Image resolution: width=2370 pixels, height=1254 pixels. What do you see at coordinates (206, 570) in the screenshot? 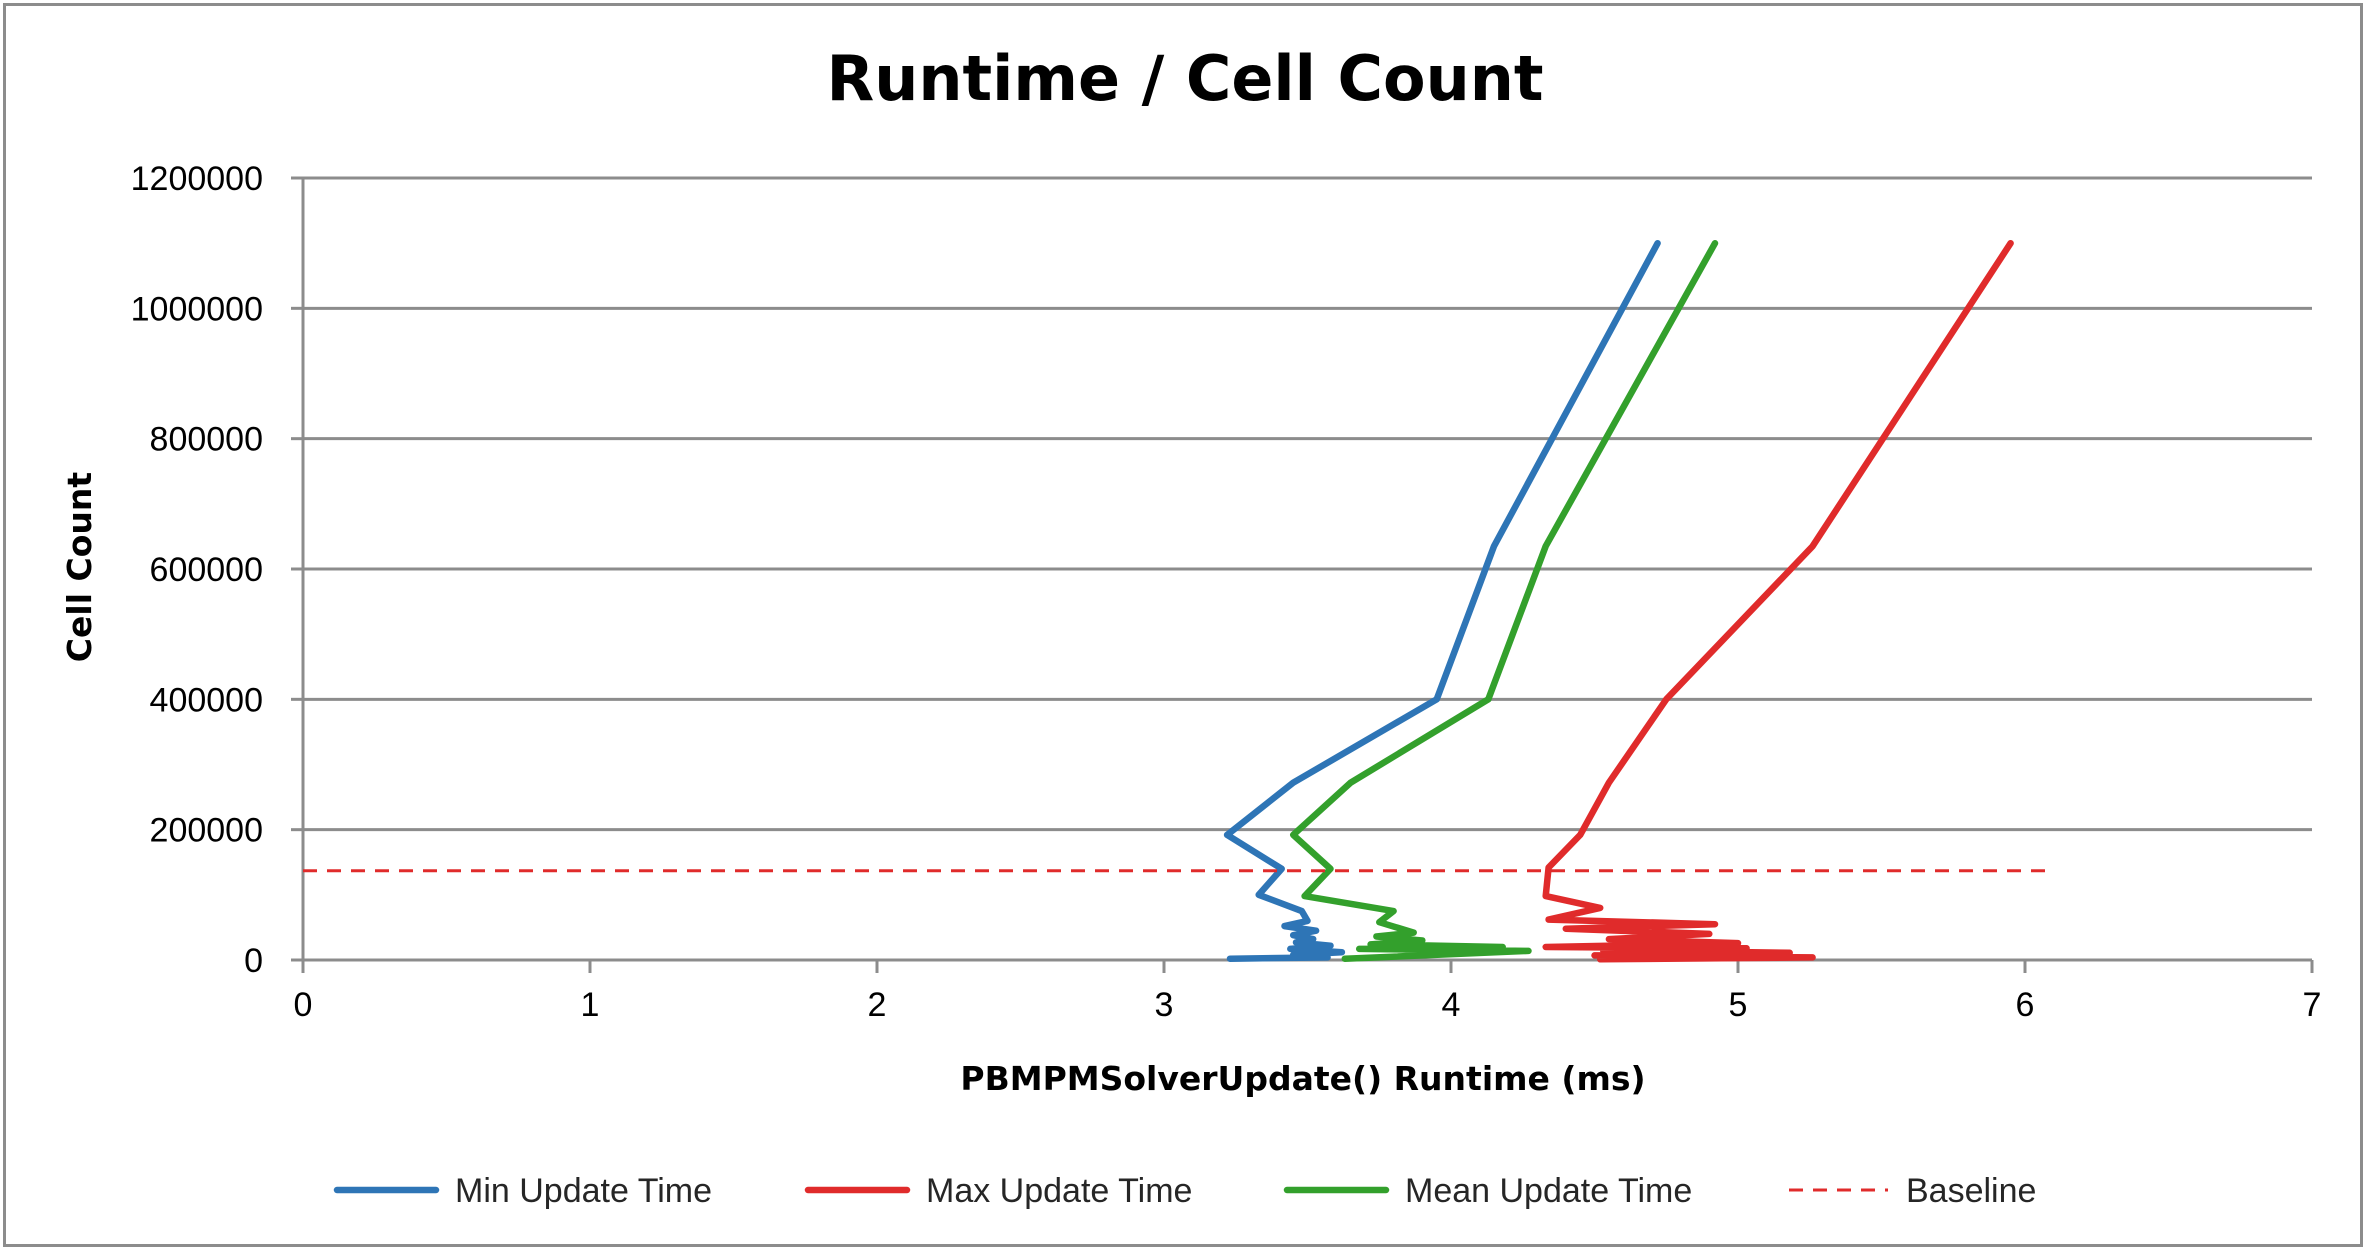
I see `y-tick-label: 600000` at bounding box center [206, 570].